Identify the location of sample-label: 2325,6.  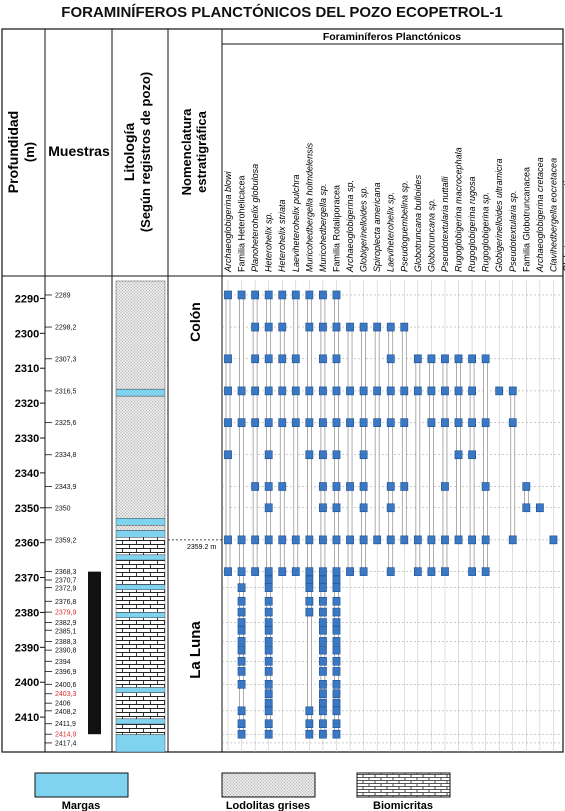
(66, 423).